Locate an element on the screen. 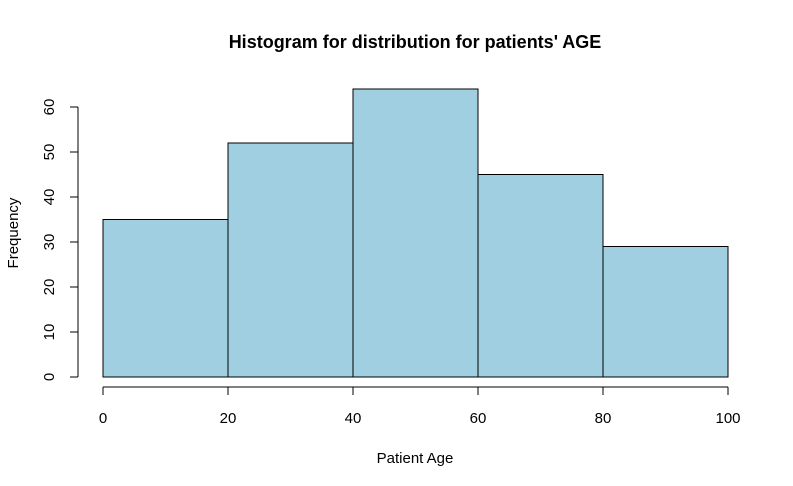 The width and height of the screenshot is (793, 486). y-tick-label: 30 is located at coordinates (49, 242).